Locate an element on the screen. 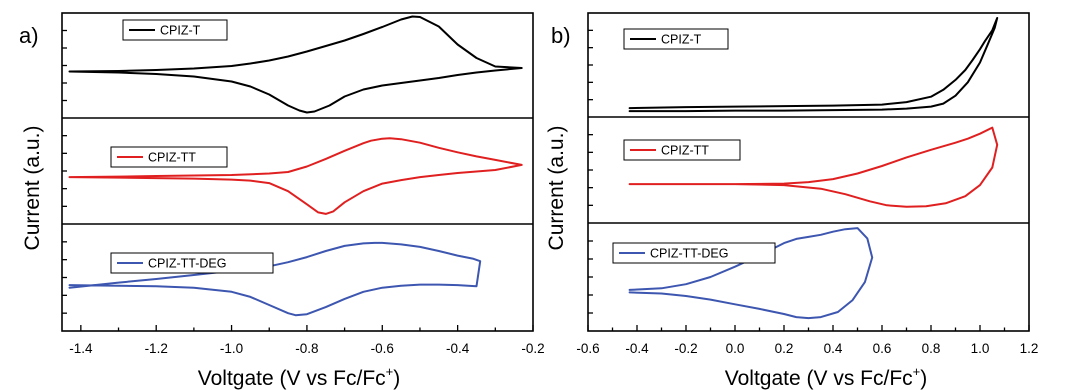 The height and width of the screenshot is (390, 1070). x-tick-label: 0.8 is located at coordinates (931, 348).